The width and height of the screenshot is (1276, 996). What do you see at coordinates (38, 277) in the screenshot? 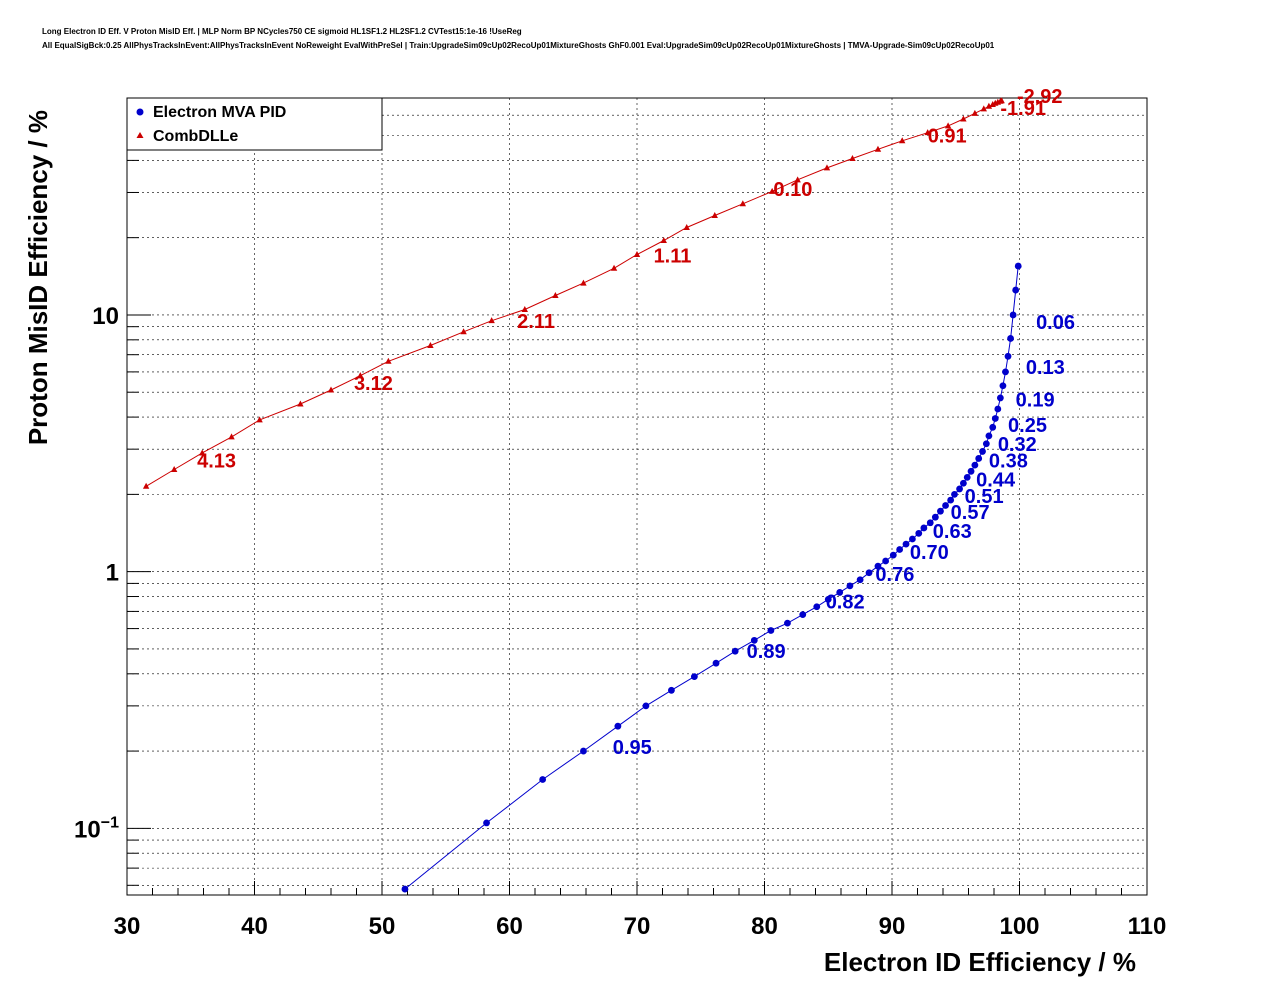
I see `y-axis-title: Proton MisID Efficiency / %` at bounding box center [38, 277].